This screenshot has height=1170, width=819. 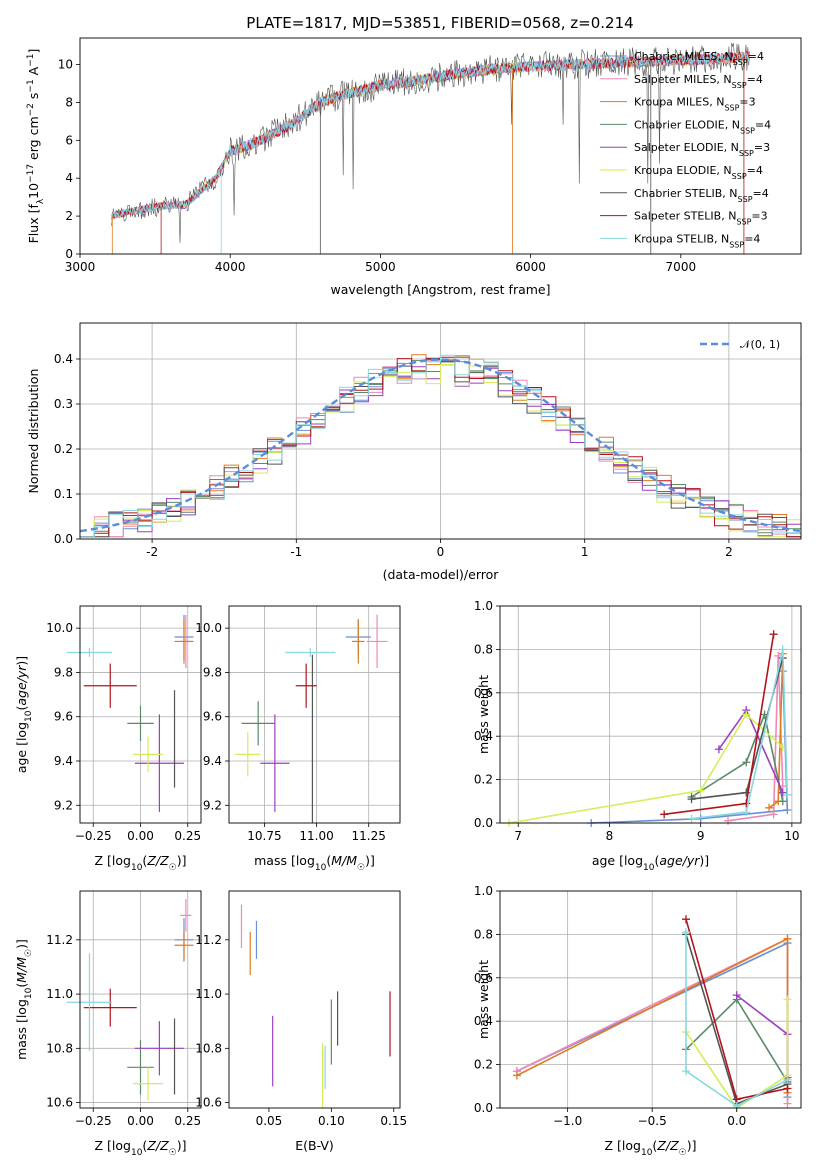 What do you see at coordinates (697, 240) in the screenshot?
I see `legend-label: Kroupa STELIB, NSSP=4` at bounding box center [697, 240].